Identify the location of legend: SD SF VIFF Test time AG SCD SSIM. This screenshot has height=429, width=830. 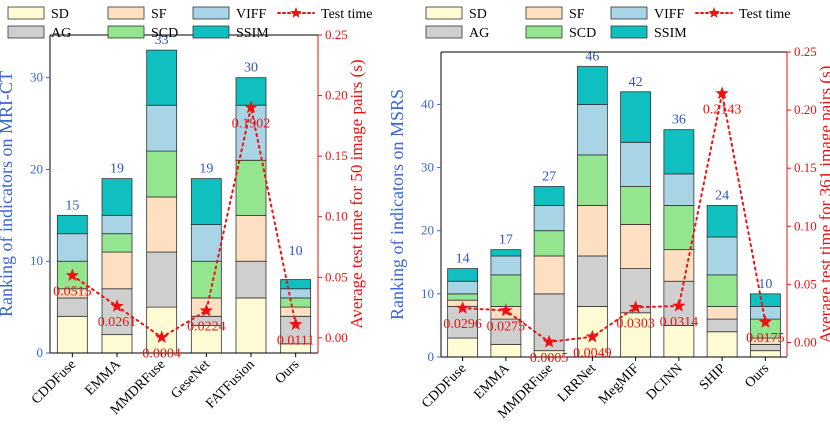
(190, 23).